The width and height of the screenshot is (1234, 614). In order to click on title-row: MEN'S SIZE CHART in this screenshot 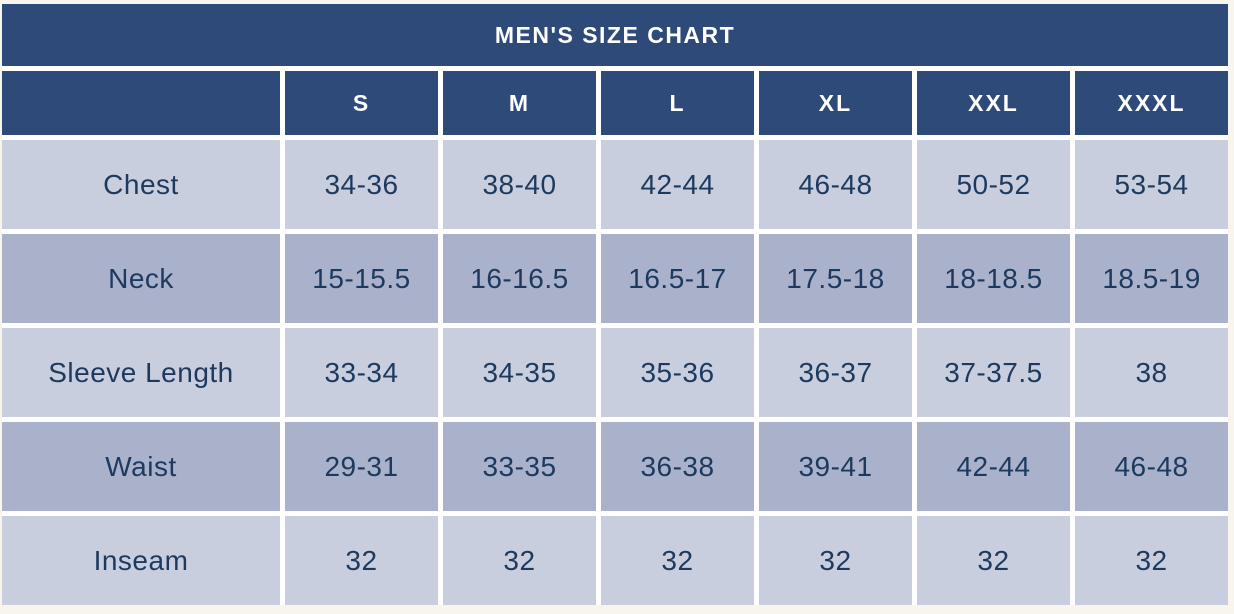, I will do `click(615, 35)`.